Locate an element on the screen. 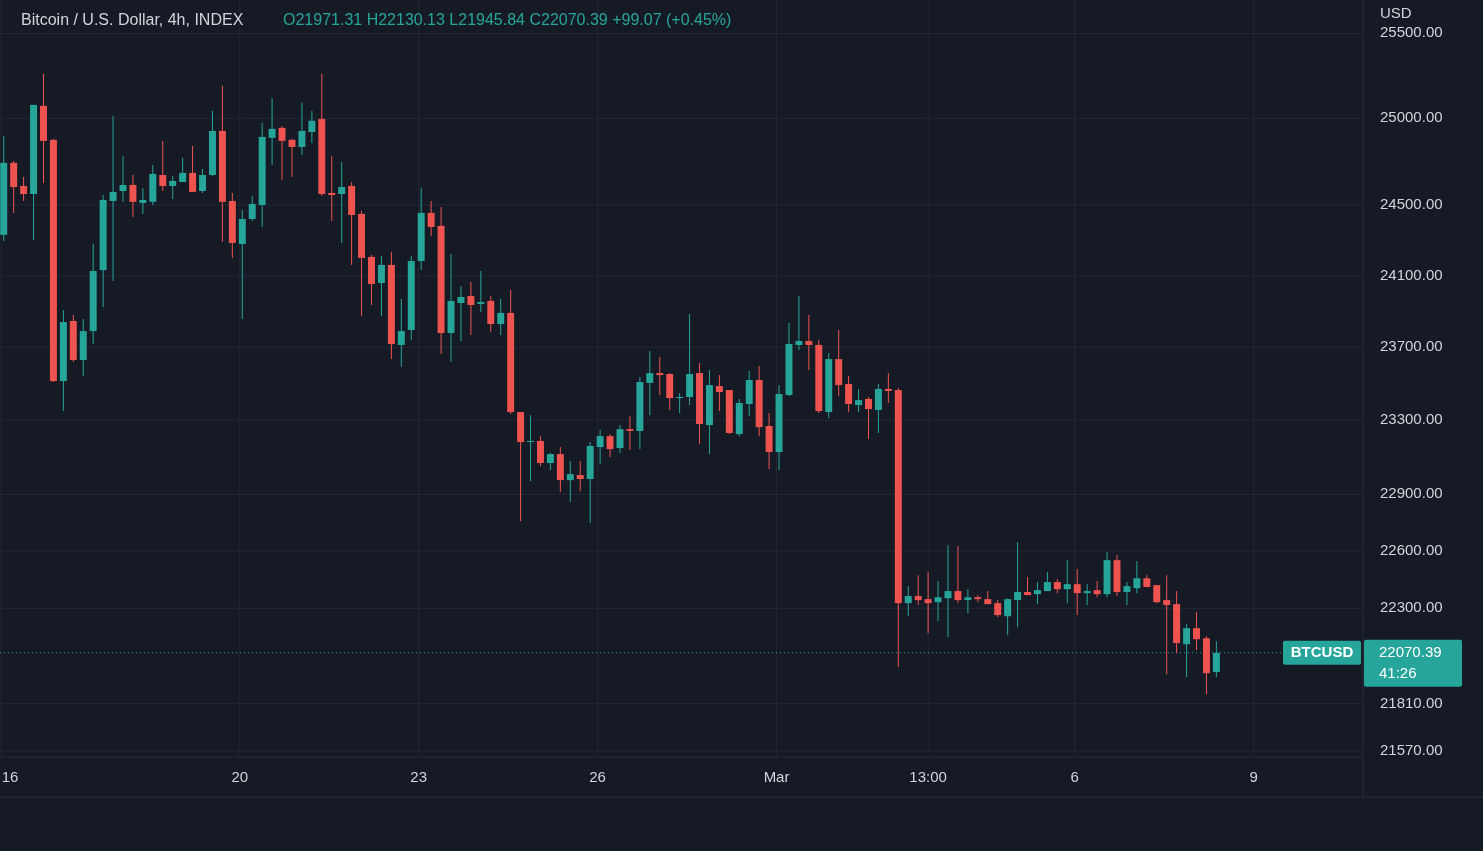 The height and width of the screenshot is (851, 1483). text: Bitcoin / U.S. Dollar, 4h, INDEX is located at coordinates (132, 20).